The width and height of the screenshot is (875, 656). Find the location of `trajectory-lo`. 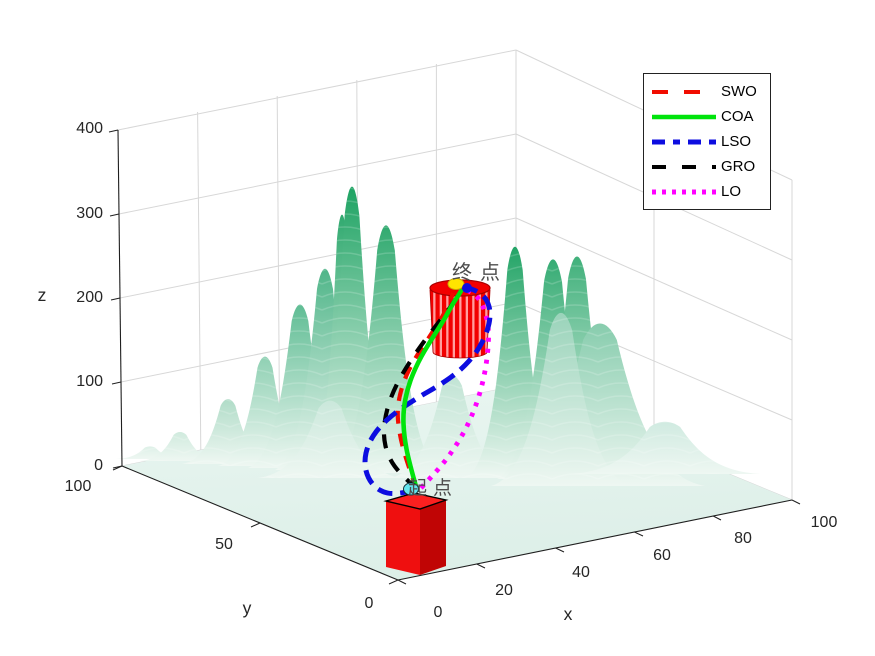

trajectory-lo is located at coordinates (455, 388).